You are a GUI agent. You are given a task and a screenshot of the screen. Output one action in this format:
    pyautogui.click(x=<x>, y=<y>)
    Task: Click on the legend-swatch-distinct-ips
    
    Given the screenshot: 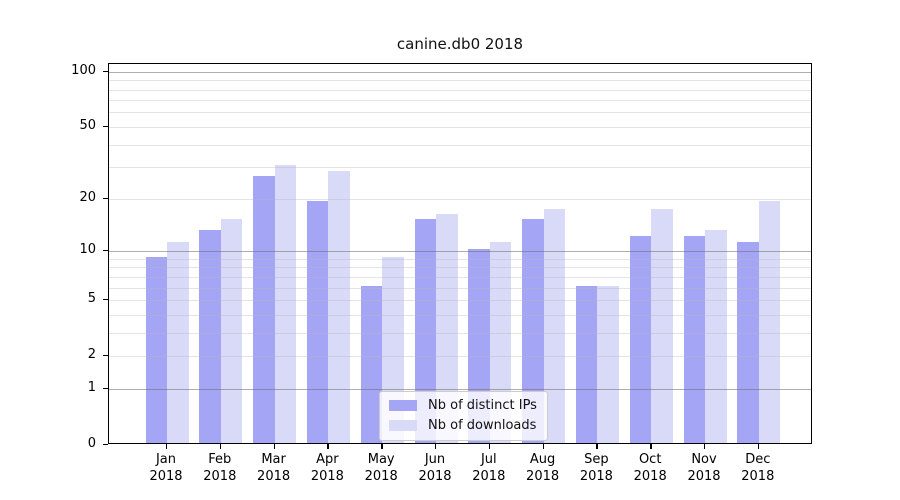 What is the action you would take?
    pyautogui.click(x=403, y=405)
    